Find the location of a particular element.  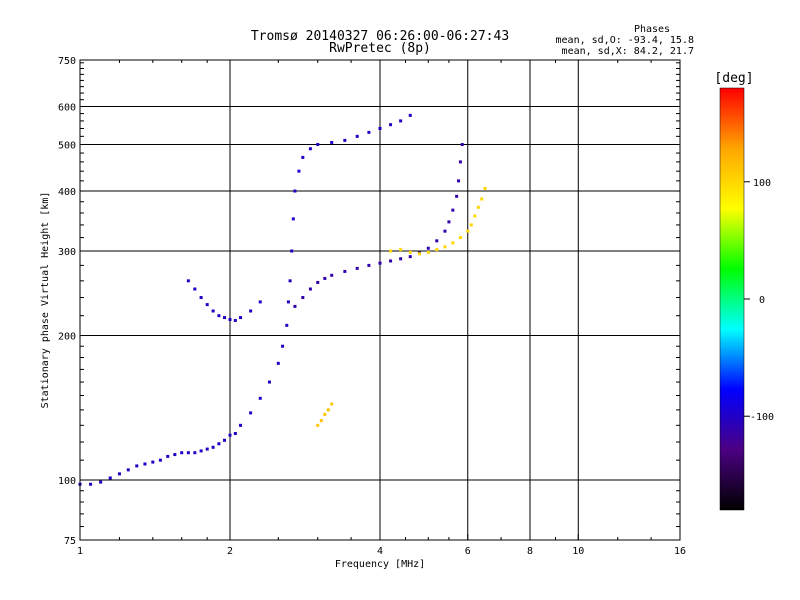

x-tick-label: 1 is located at coordinates (80, 551).